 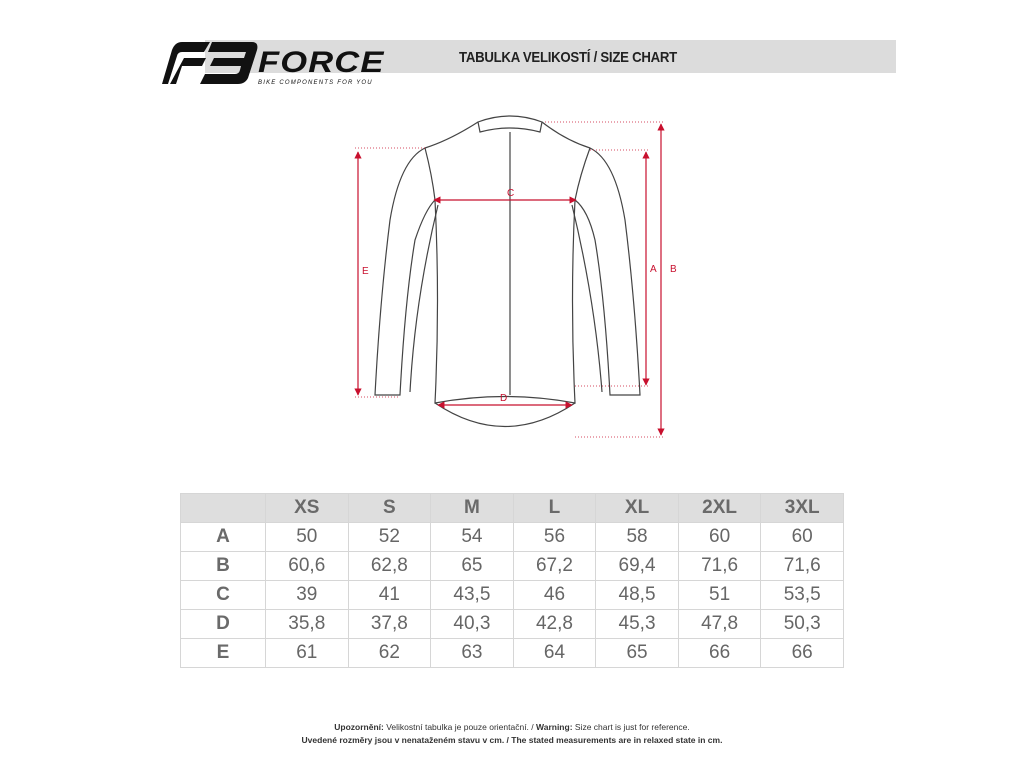 I want to click on row-label: B, so click(x=223, y=566).